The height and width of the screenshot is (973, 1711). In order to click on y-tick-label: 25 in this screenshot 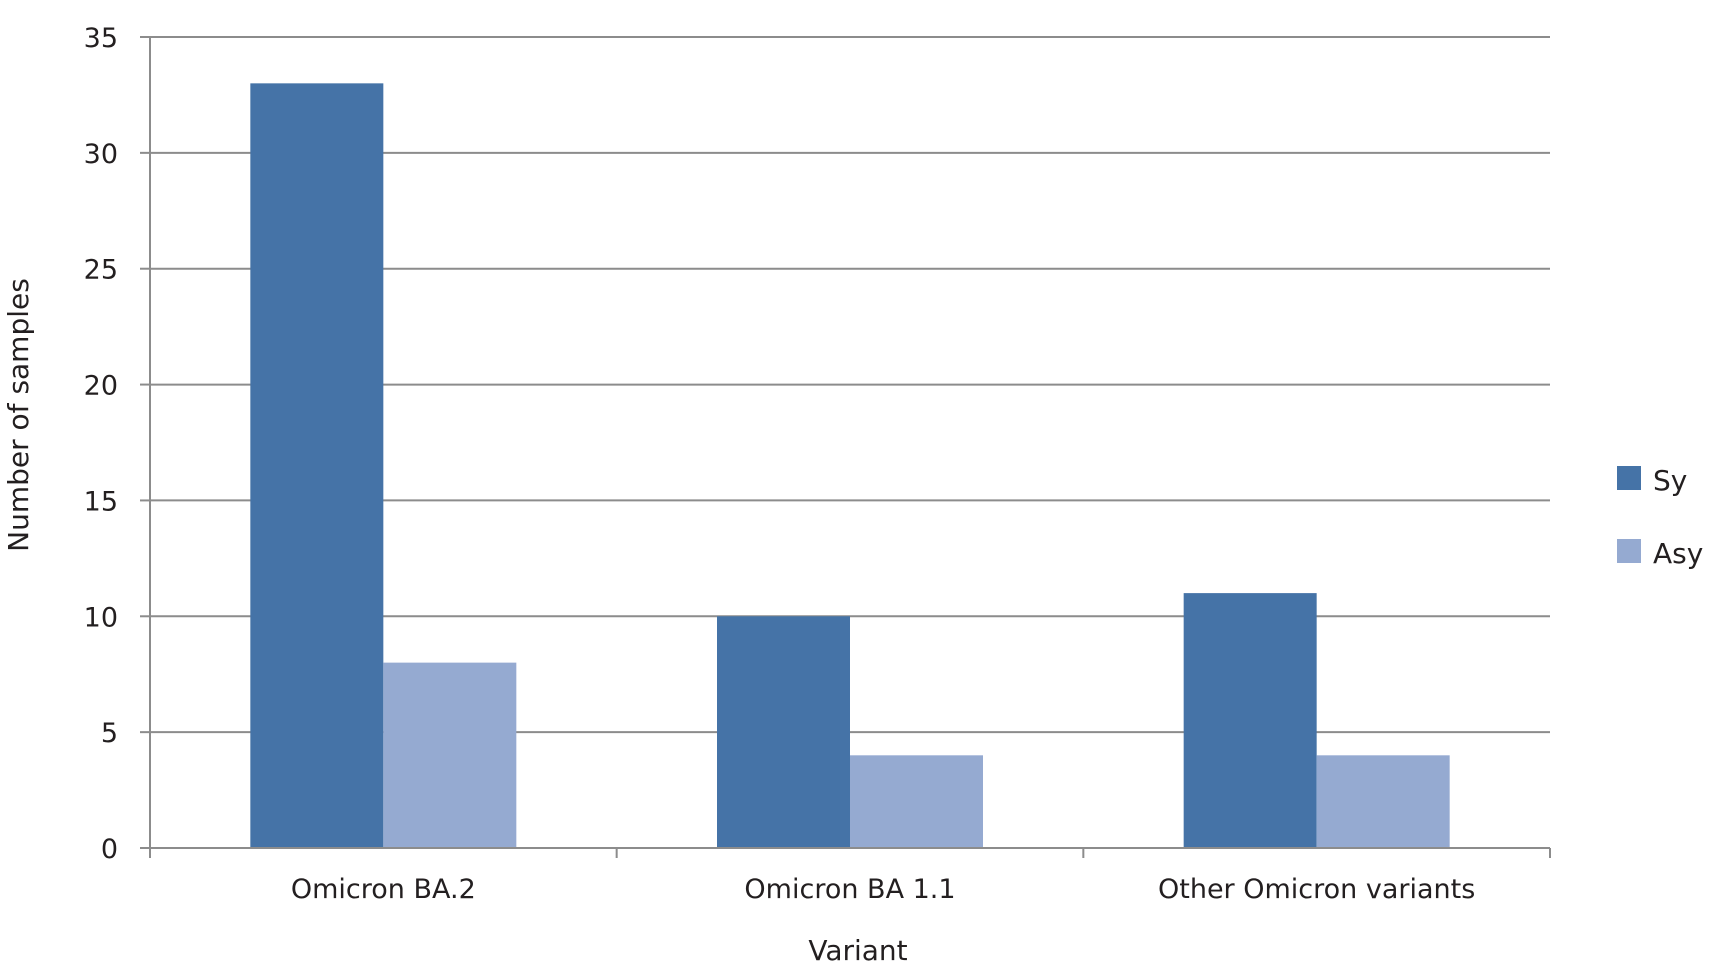, I will do `click(101, 270)`.